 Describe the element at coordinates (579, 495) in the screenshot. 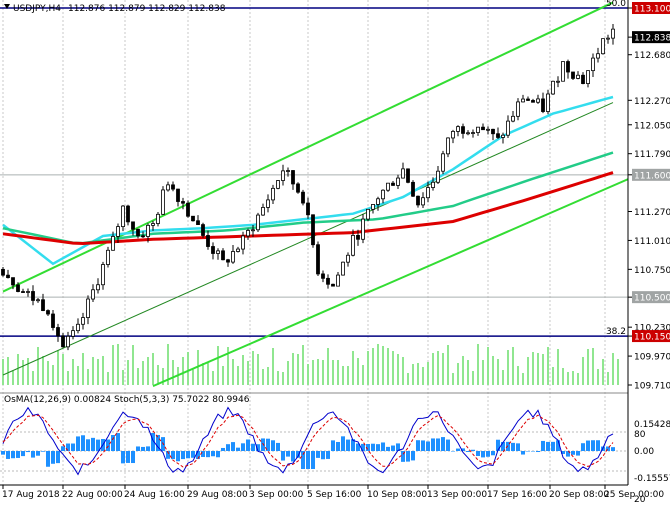

I see `time-label: 20 Sep 08:00` at that location.